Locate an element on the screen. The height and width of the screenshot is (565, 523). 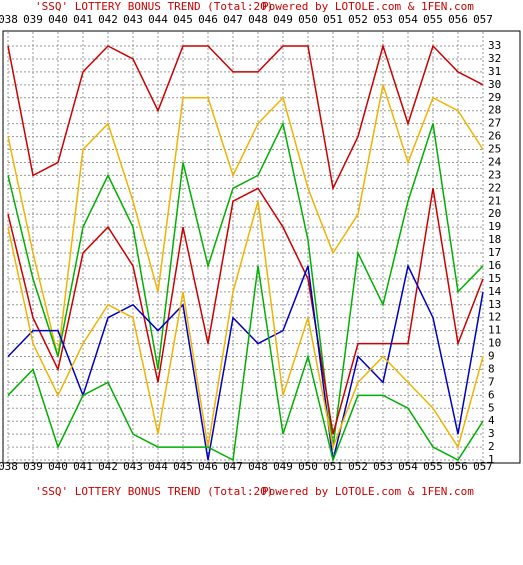
x-tick-label: 055 is located at coordinates (433, 19).